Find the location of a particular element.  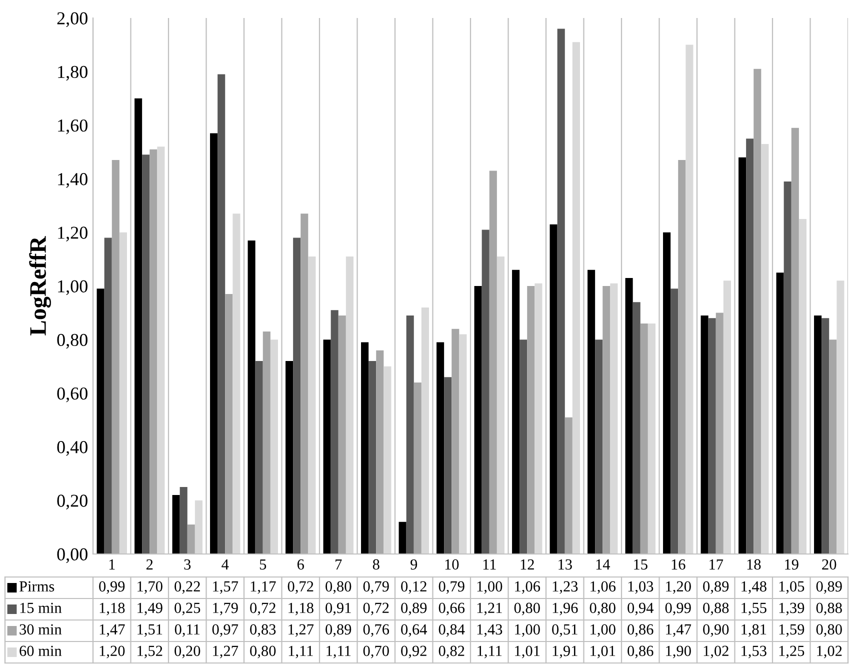

x-tick-label: 2 is located at coordinates (149, 564).